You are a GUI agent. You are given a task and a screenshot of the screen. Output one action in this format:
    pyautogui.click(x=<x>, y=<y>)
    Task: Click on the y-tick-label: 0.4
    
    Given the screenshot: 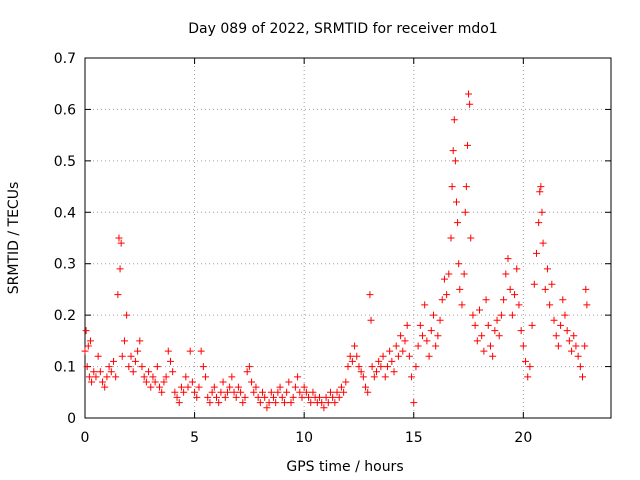 What is the action you would take?
    pyautogui.click(x=65, y=213)
    